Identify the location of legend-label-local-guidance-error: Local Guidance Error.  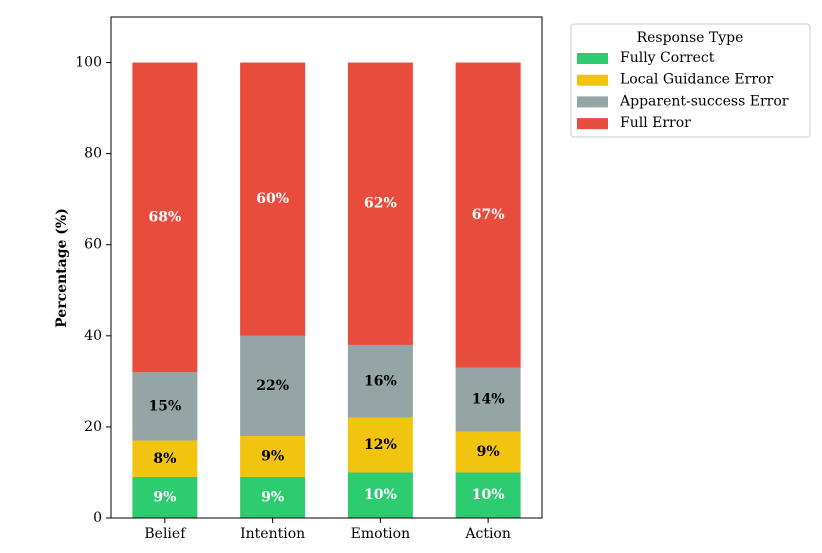
(696, 80).